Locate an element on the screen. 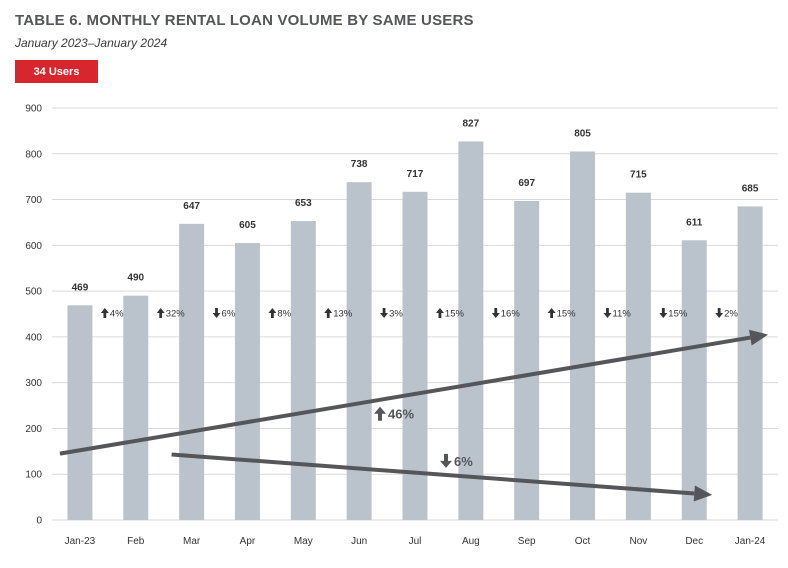 This screenshot has height=568, width=788. change-label: 16% is located at coordinates (506, 314).